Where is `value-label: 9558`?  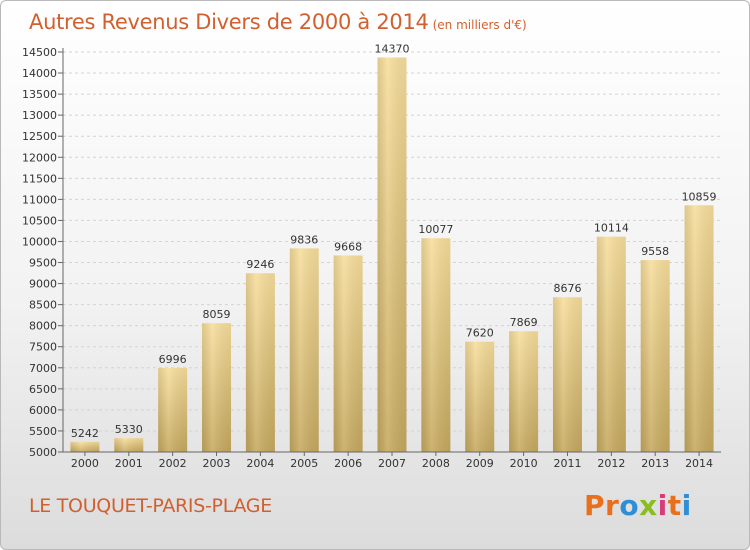
value-label: 9558 is located at coordinates (655, 251).